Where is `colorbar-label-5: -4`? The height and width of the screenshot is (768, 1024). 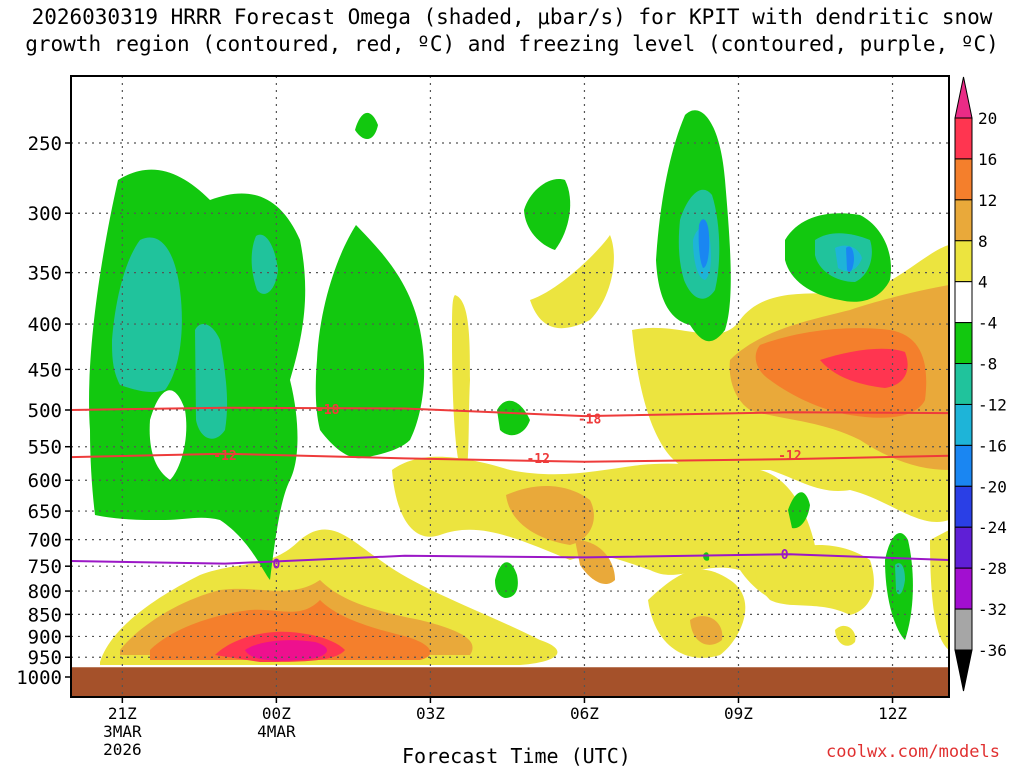
colorbar-label-5: -4 is located at coordinates (987, 323).